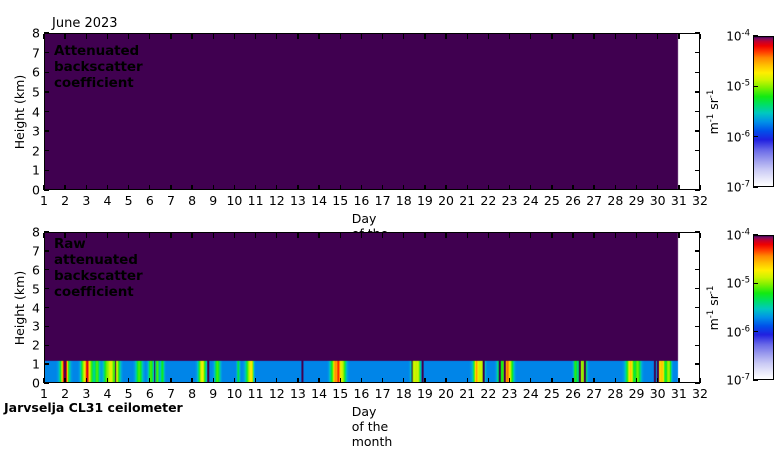  Describe the element at coordinates (714, 111) in the screenshot. I see `colorbar-unit-top: m-1 sr-1` at that location.